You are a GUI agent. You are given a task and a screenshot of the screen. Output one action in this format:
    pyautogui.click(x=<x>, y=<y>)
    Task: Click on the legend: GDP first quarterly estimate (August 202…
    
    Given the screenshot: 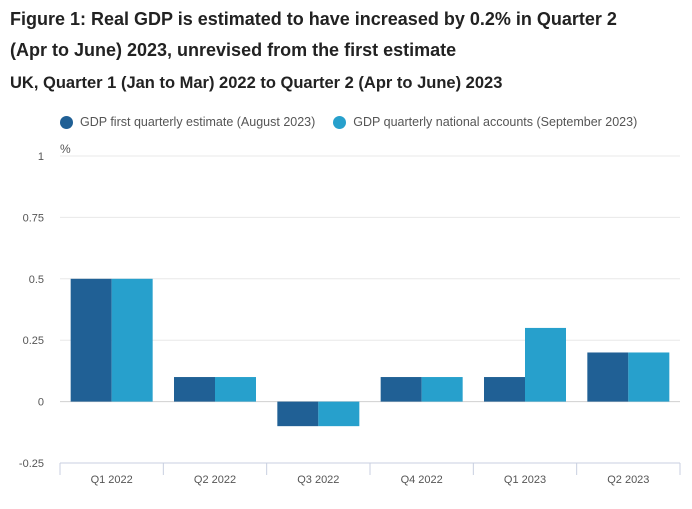 What is the action you would take?
    pyautogui.click(x=348, y=122)
    